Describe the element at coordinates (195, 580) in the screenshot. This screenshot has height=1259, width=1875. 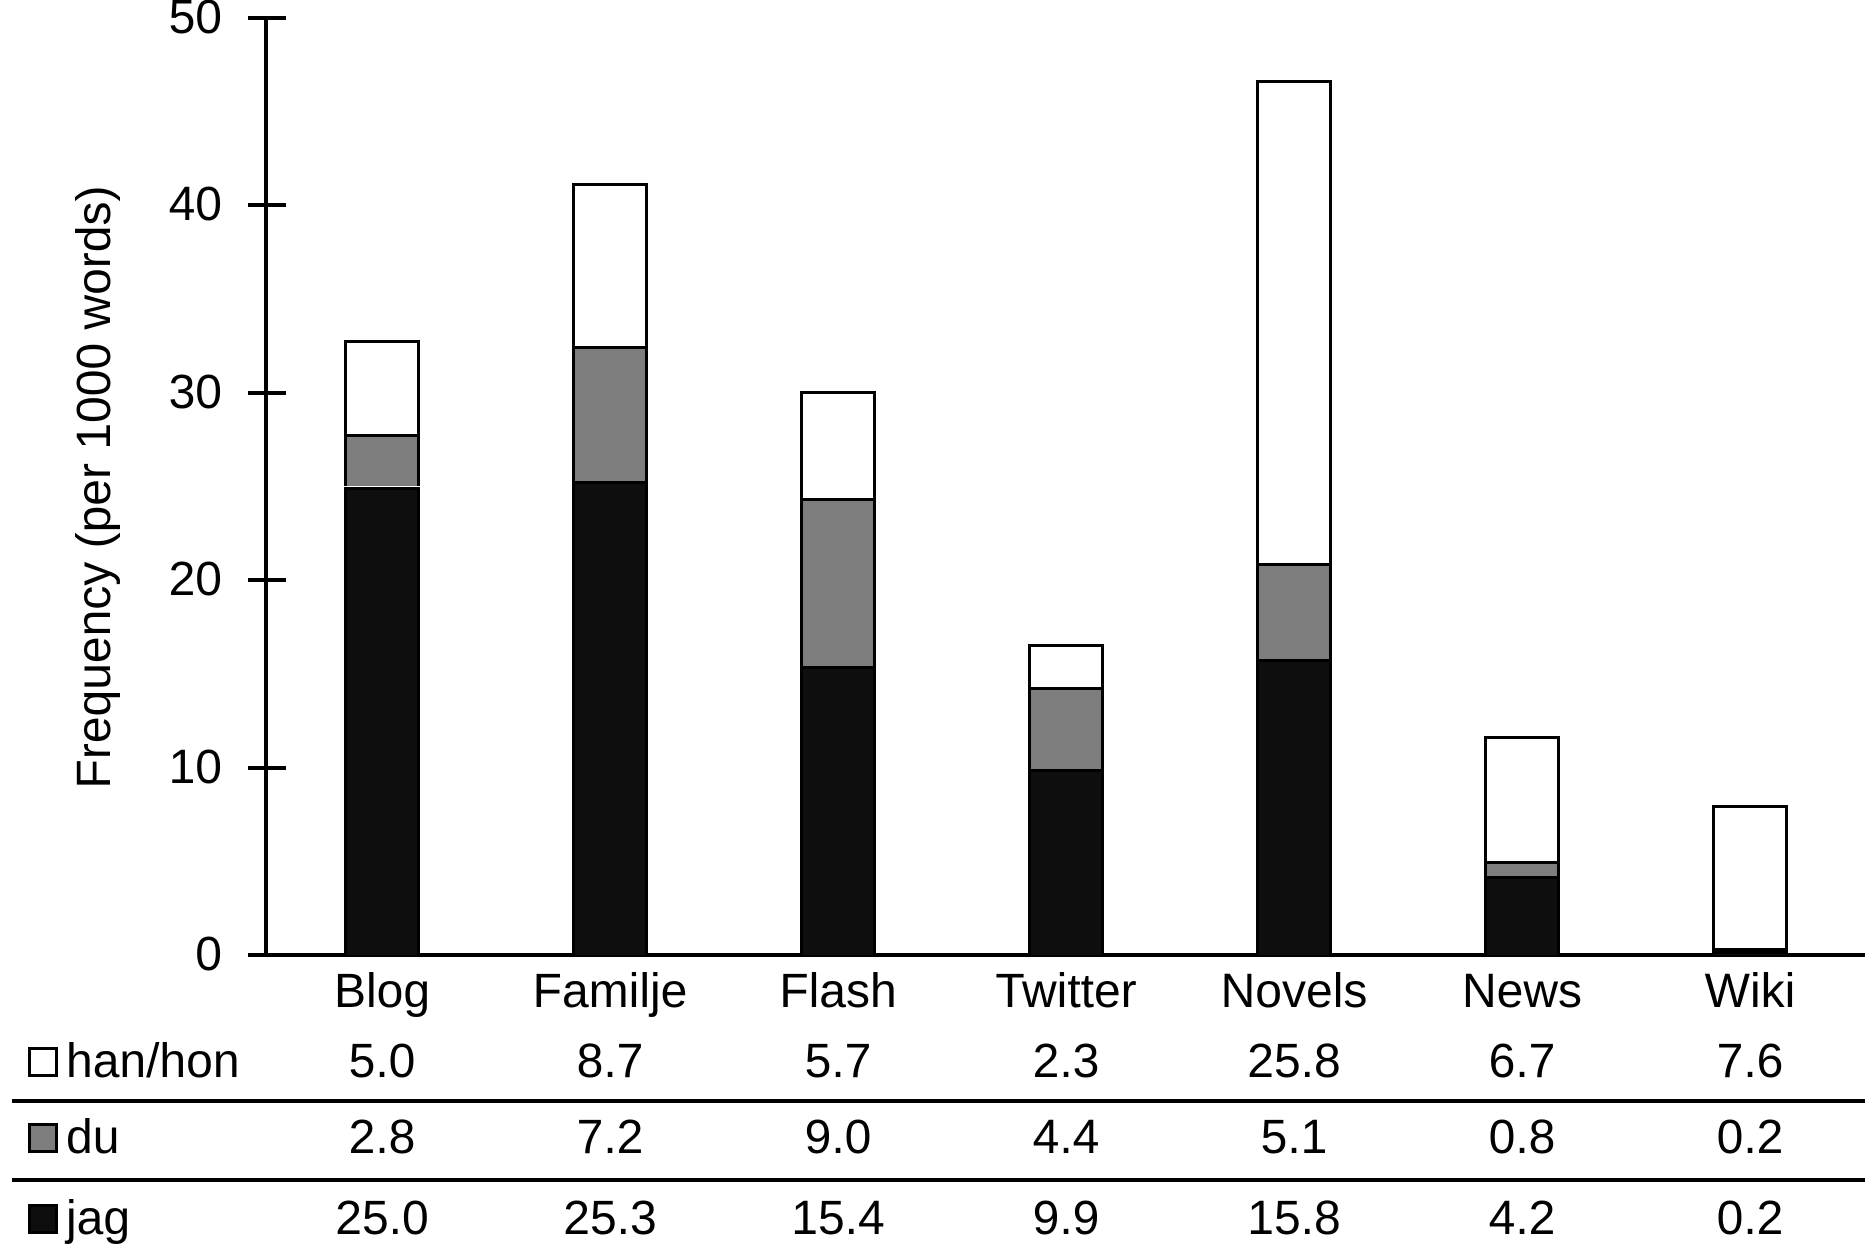
I see `y-tick-label: 20` at that location.